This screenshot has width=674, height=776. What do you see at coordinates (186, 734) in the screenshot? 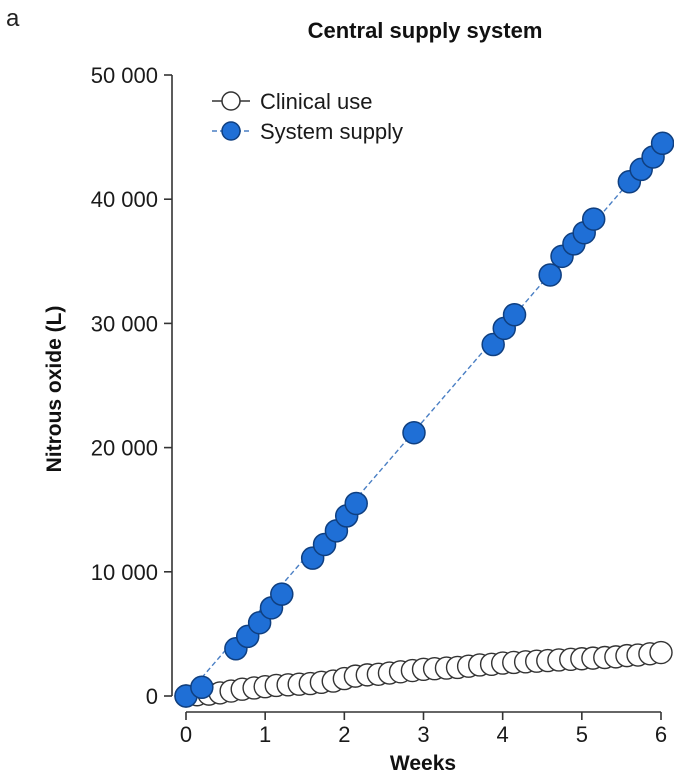
I see `x-tick-label: 0` at bounding box center [186, 734].